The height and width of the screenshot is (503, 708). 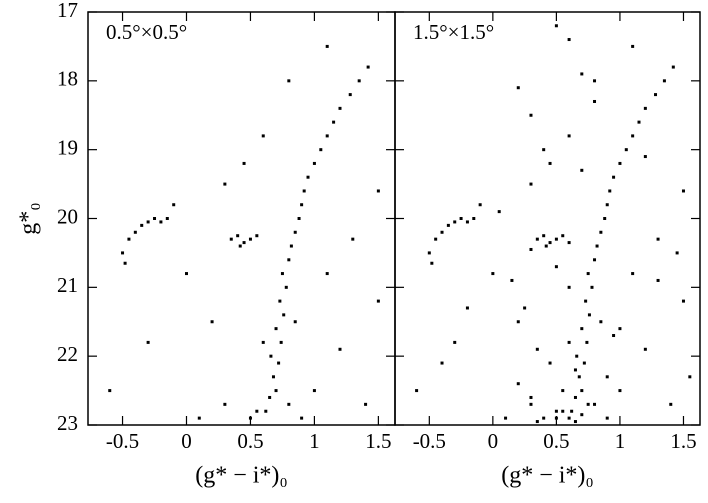 What do you see at coordinates (556, 441) in the screenshot?
I see `x-tick-label: 0.5` at bounding box center [556, 441].